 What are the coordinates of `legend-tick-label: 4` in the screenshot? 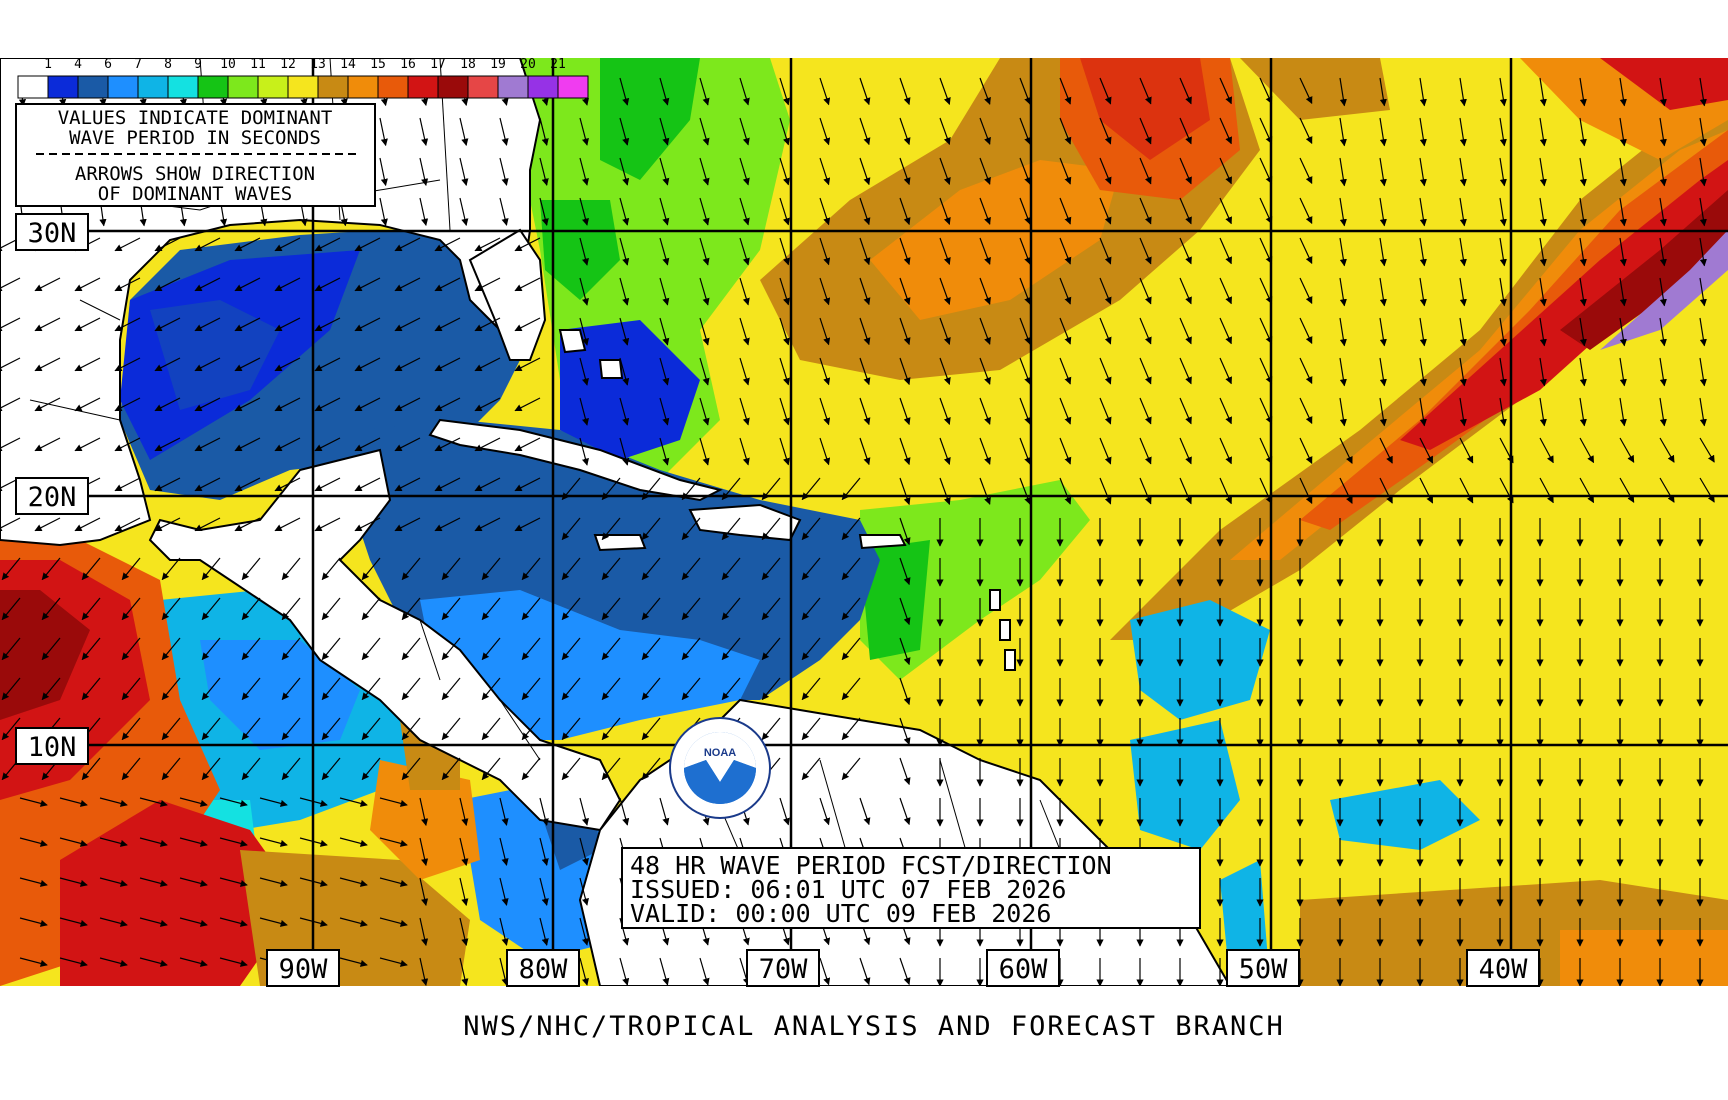 It's located at (78, 64).